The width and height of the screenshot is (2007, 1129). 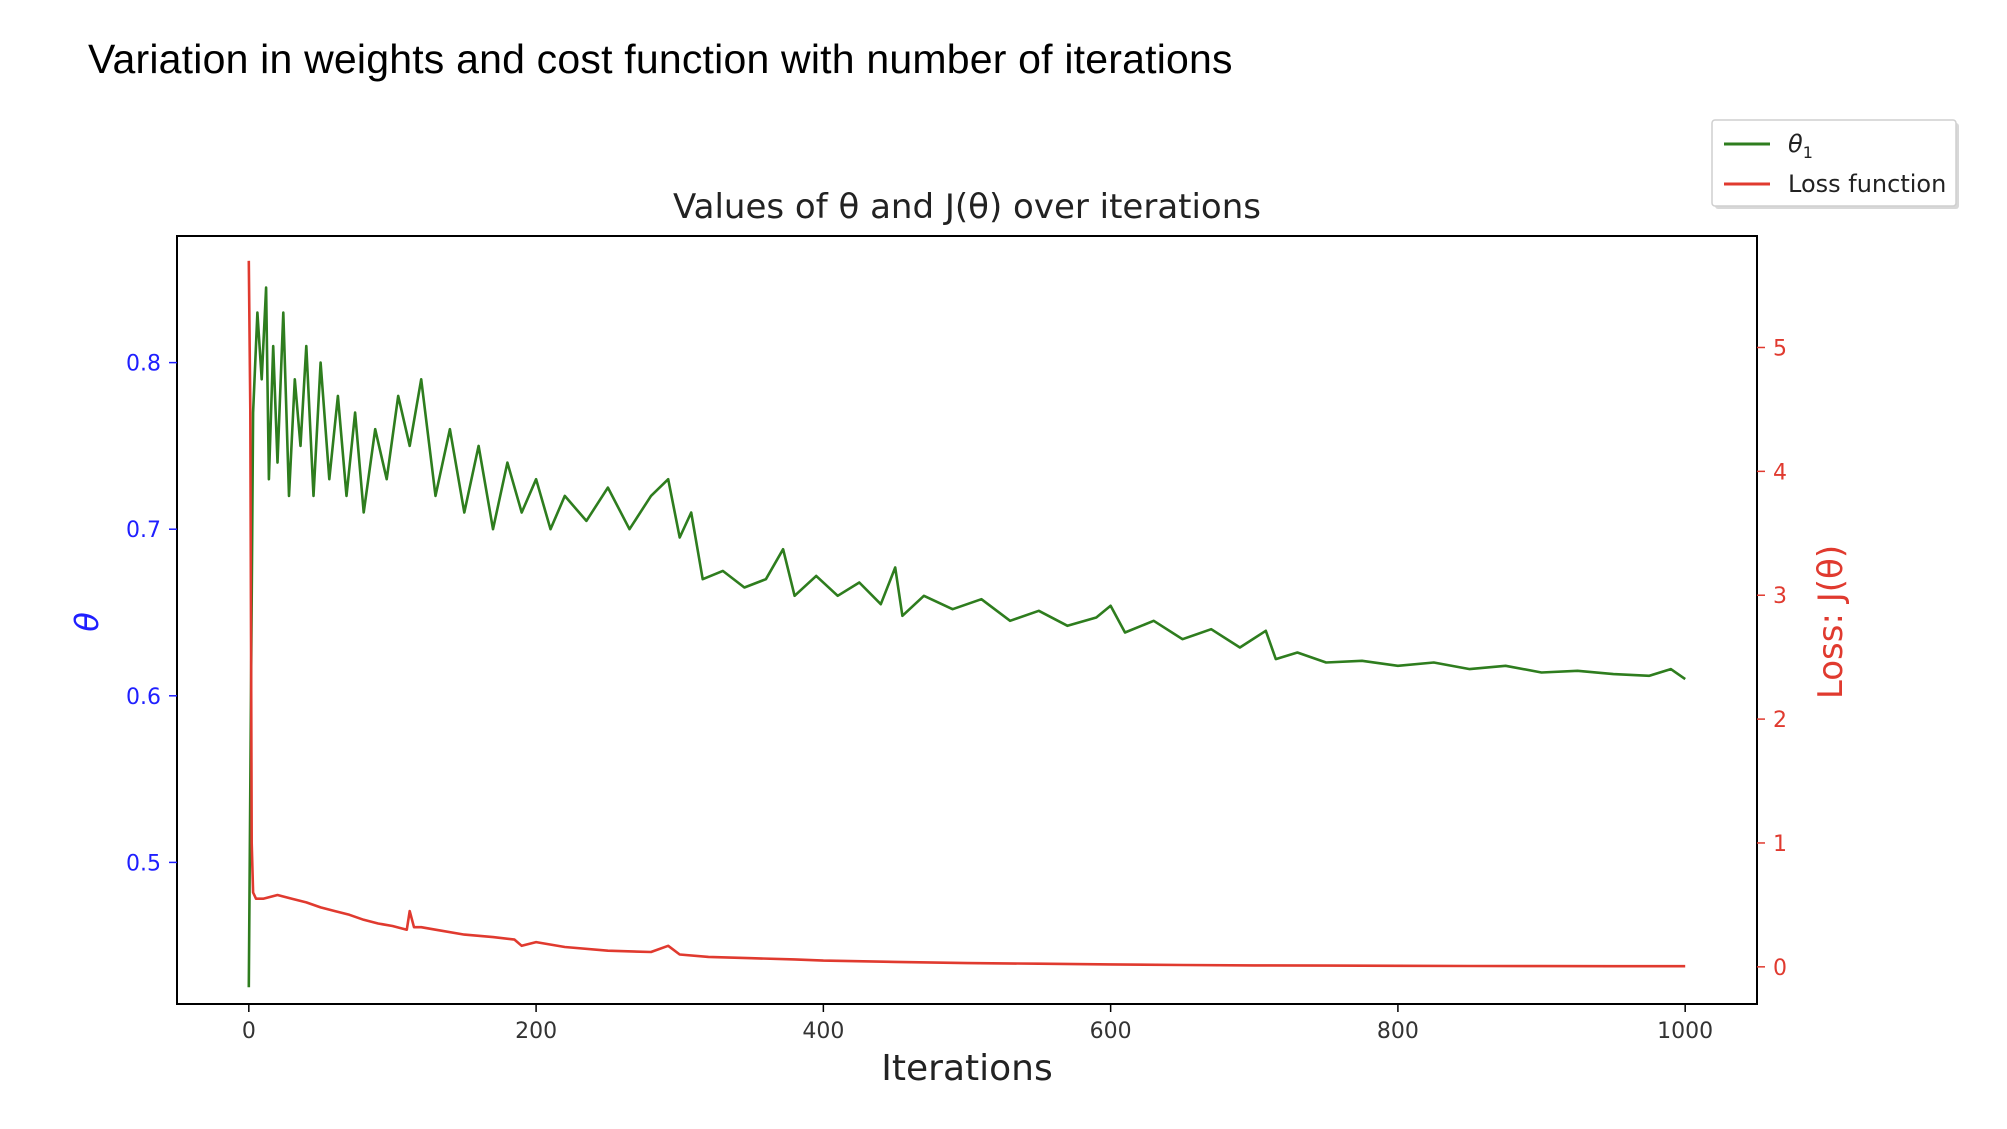 What do you see at coordinates (87, 622) in the screenshot?
I see `y-left-axis-label: θ` at bounding box center [87, 622].